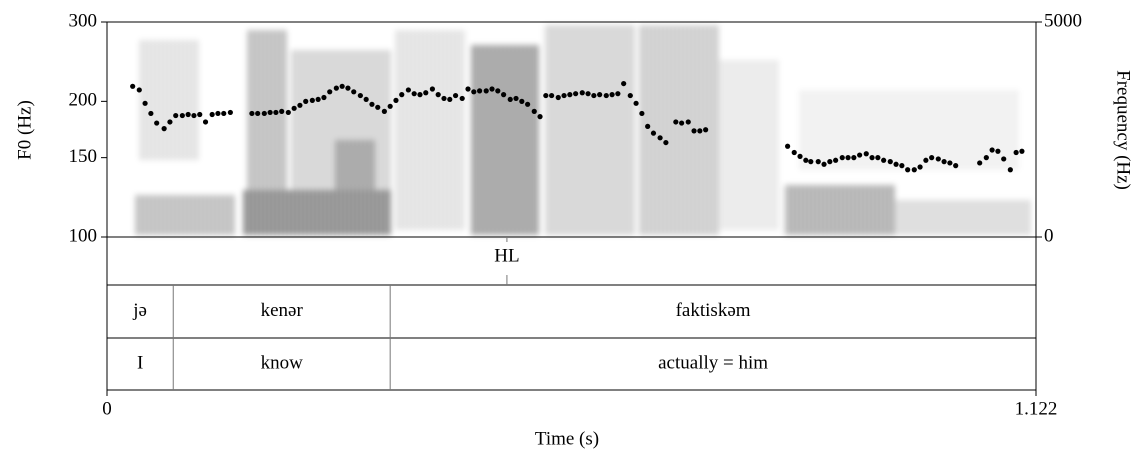 The image size is (1141, 457). I want to click on tier-label: know, so click(282, 362).